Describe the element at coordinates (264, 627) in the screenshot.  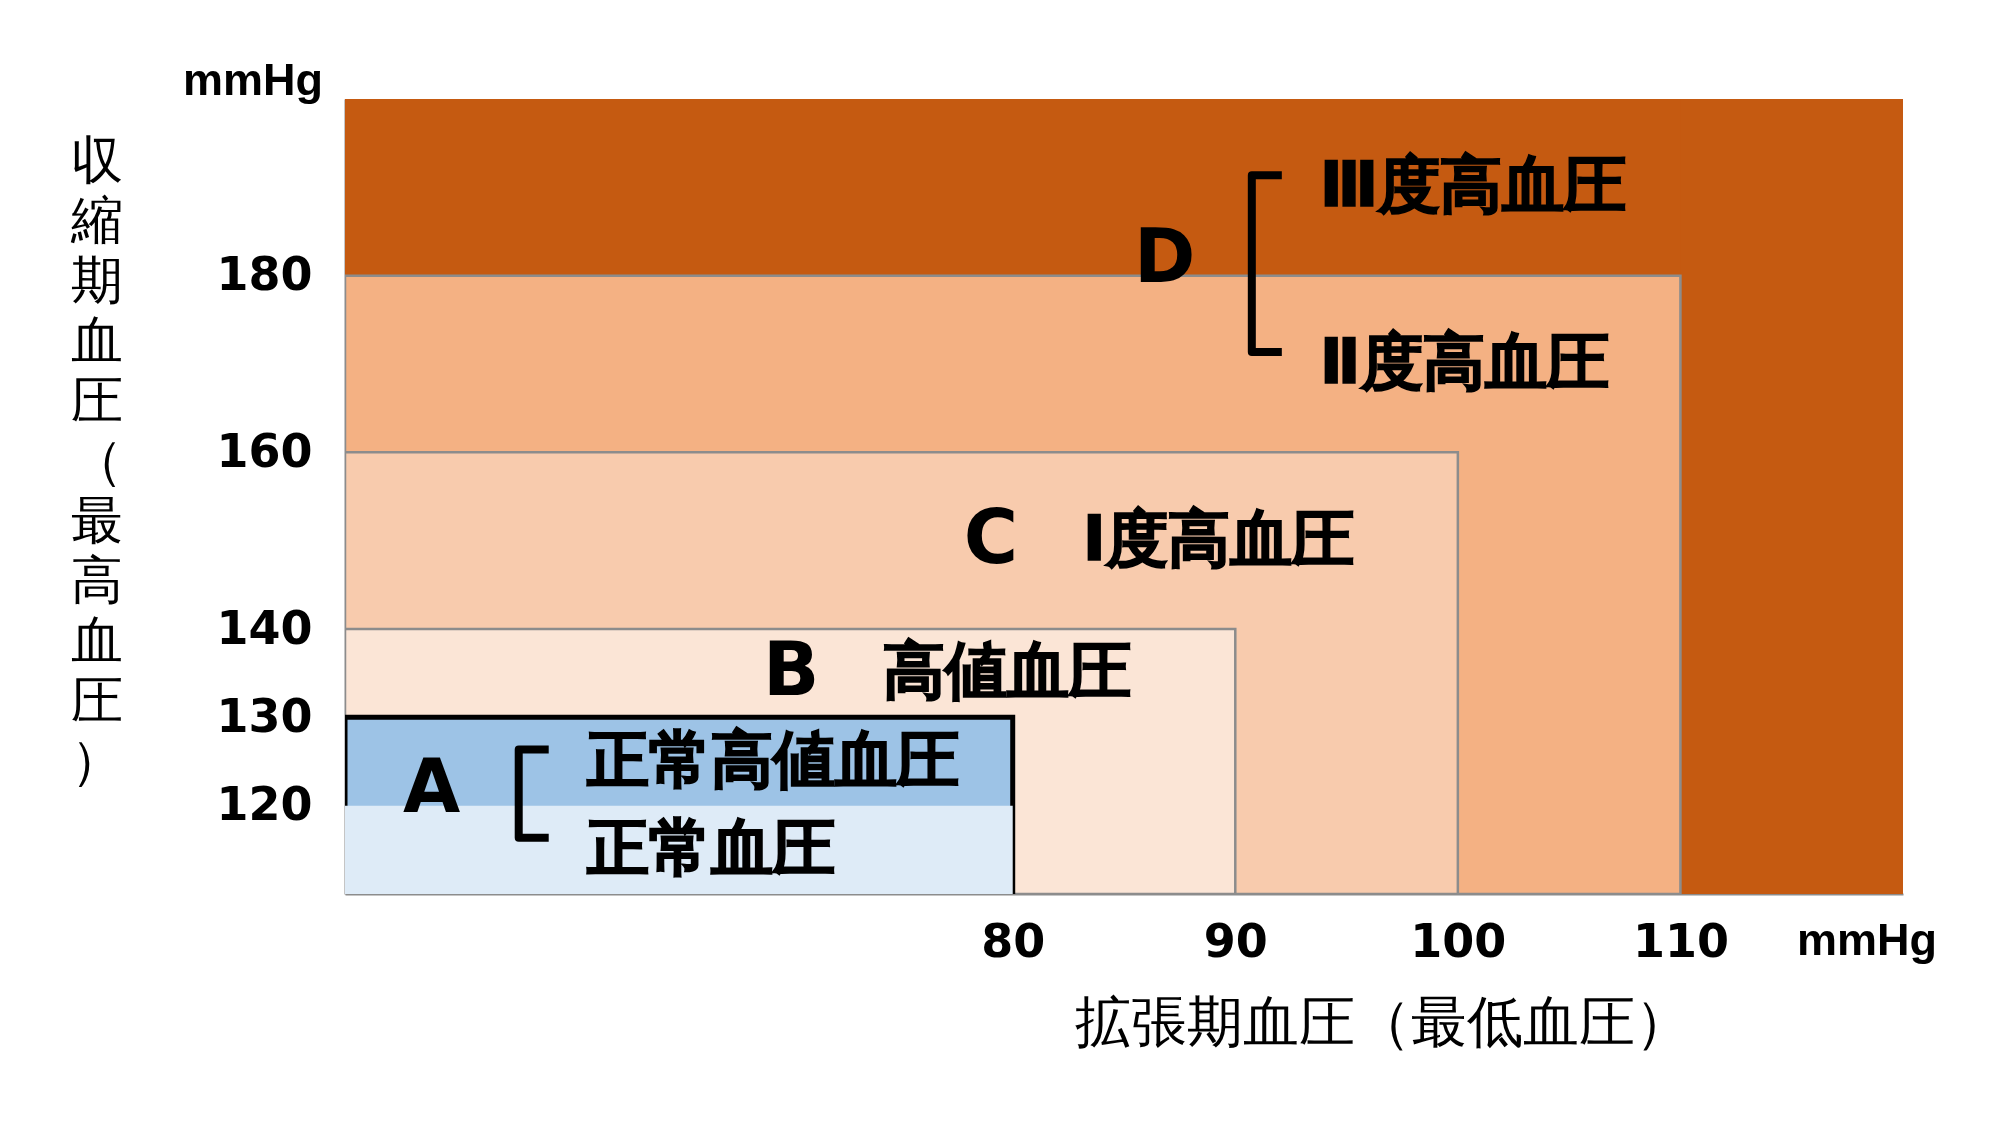
I see `y-tick-label: 140` at that location.